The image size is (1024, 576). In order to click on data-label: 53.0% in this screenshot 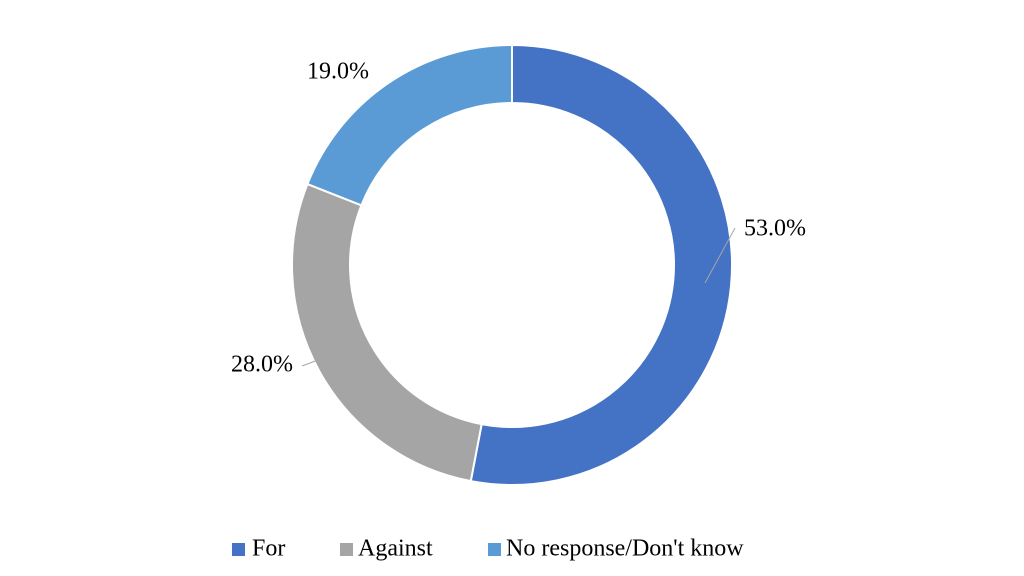, I will do `click(775, 229)`.